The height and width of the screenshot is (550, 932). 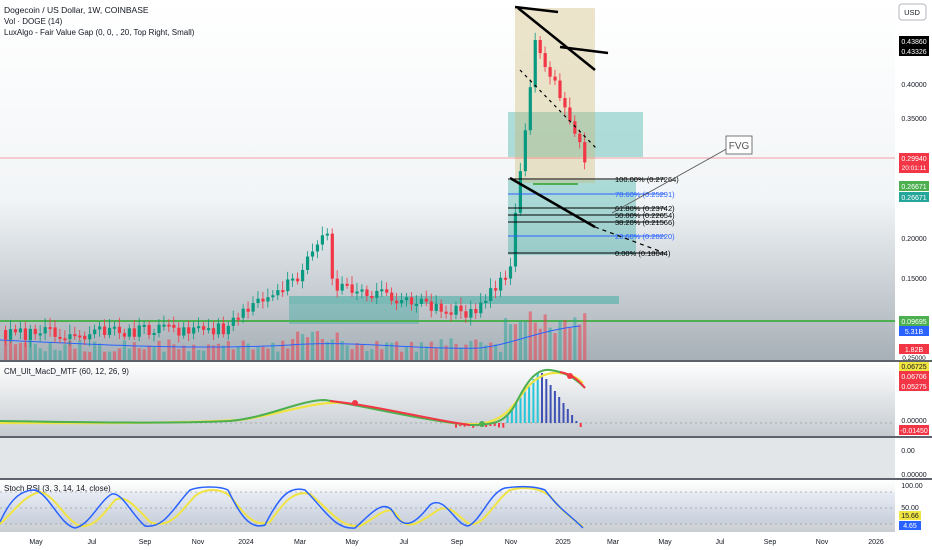 I want to click on time-tick: Nov, so click(x=198, y=542).